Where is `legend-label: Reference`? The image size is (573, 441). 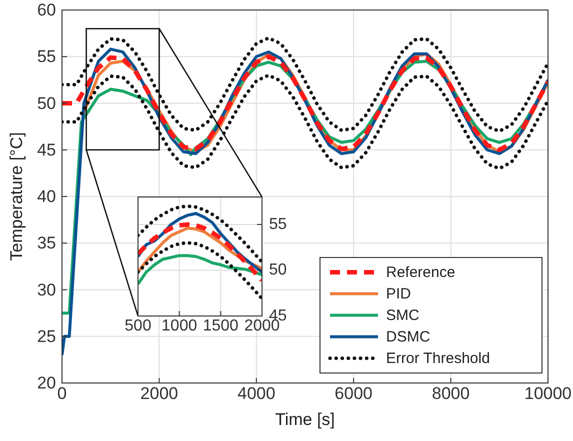 legend-label: Reference is located at coordinates (421, 272).